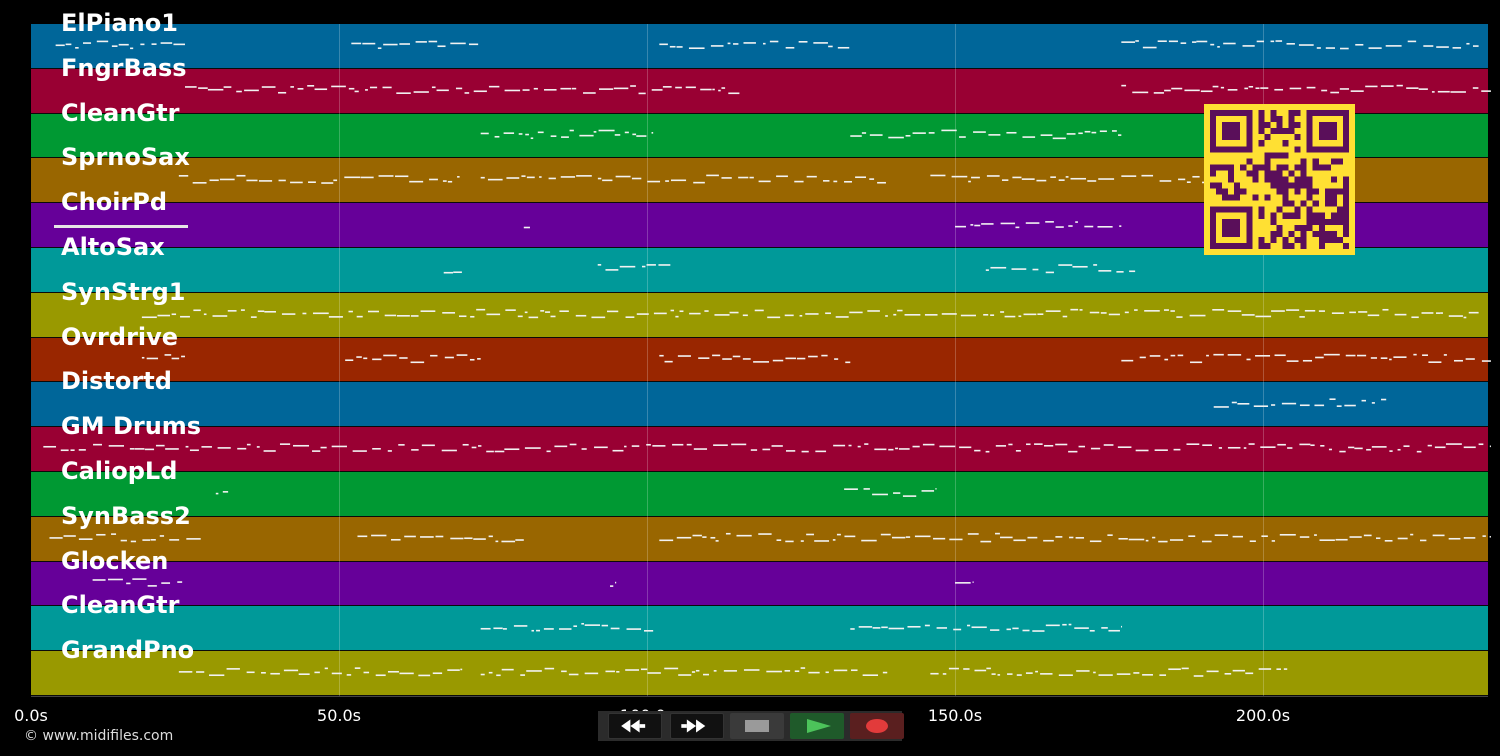 Image resolution: width=1500 pixels, height=756 pixels. What do you see at coordinates (115, 560) in the screenshot?
I see `track-label: Glocken` at bounding box center [115, 560].